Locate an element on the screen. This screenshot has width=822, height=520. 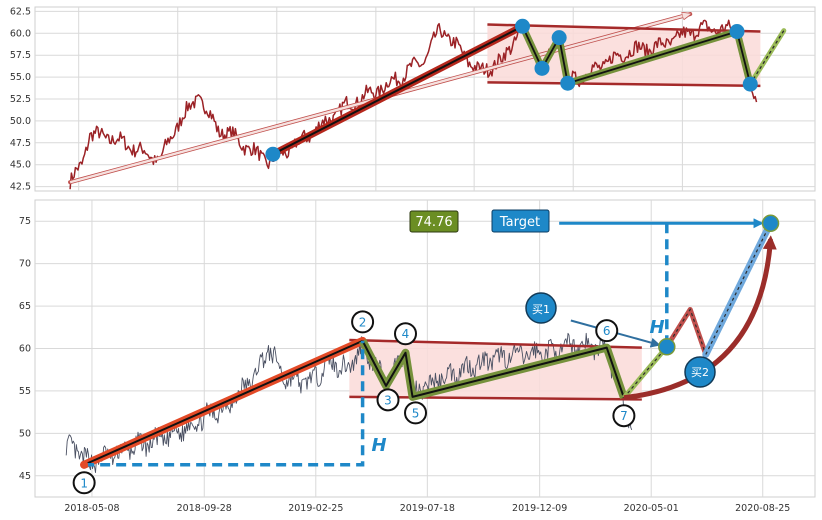
value-box-label: 74.76 is located at coordinates (433, 222).